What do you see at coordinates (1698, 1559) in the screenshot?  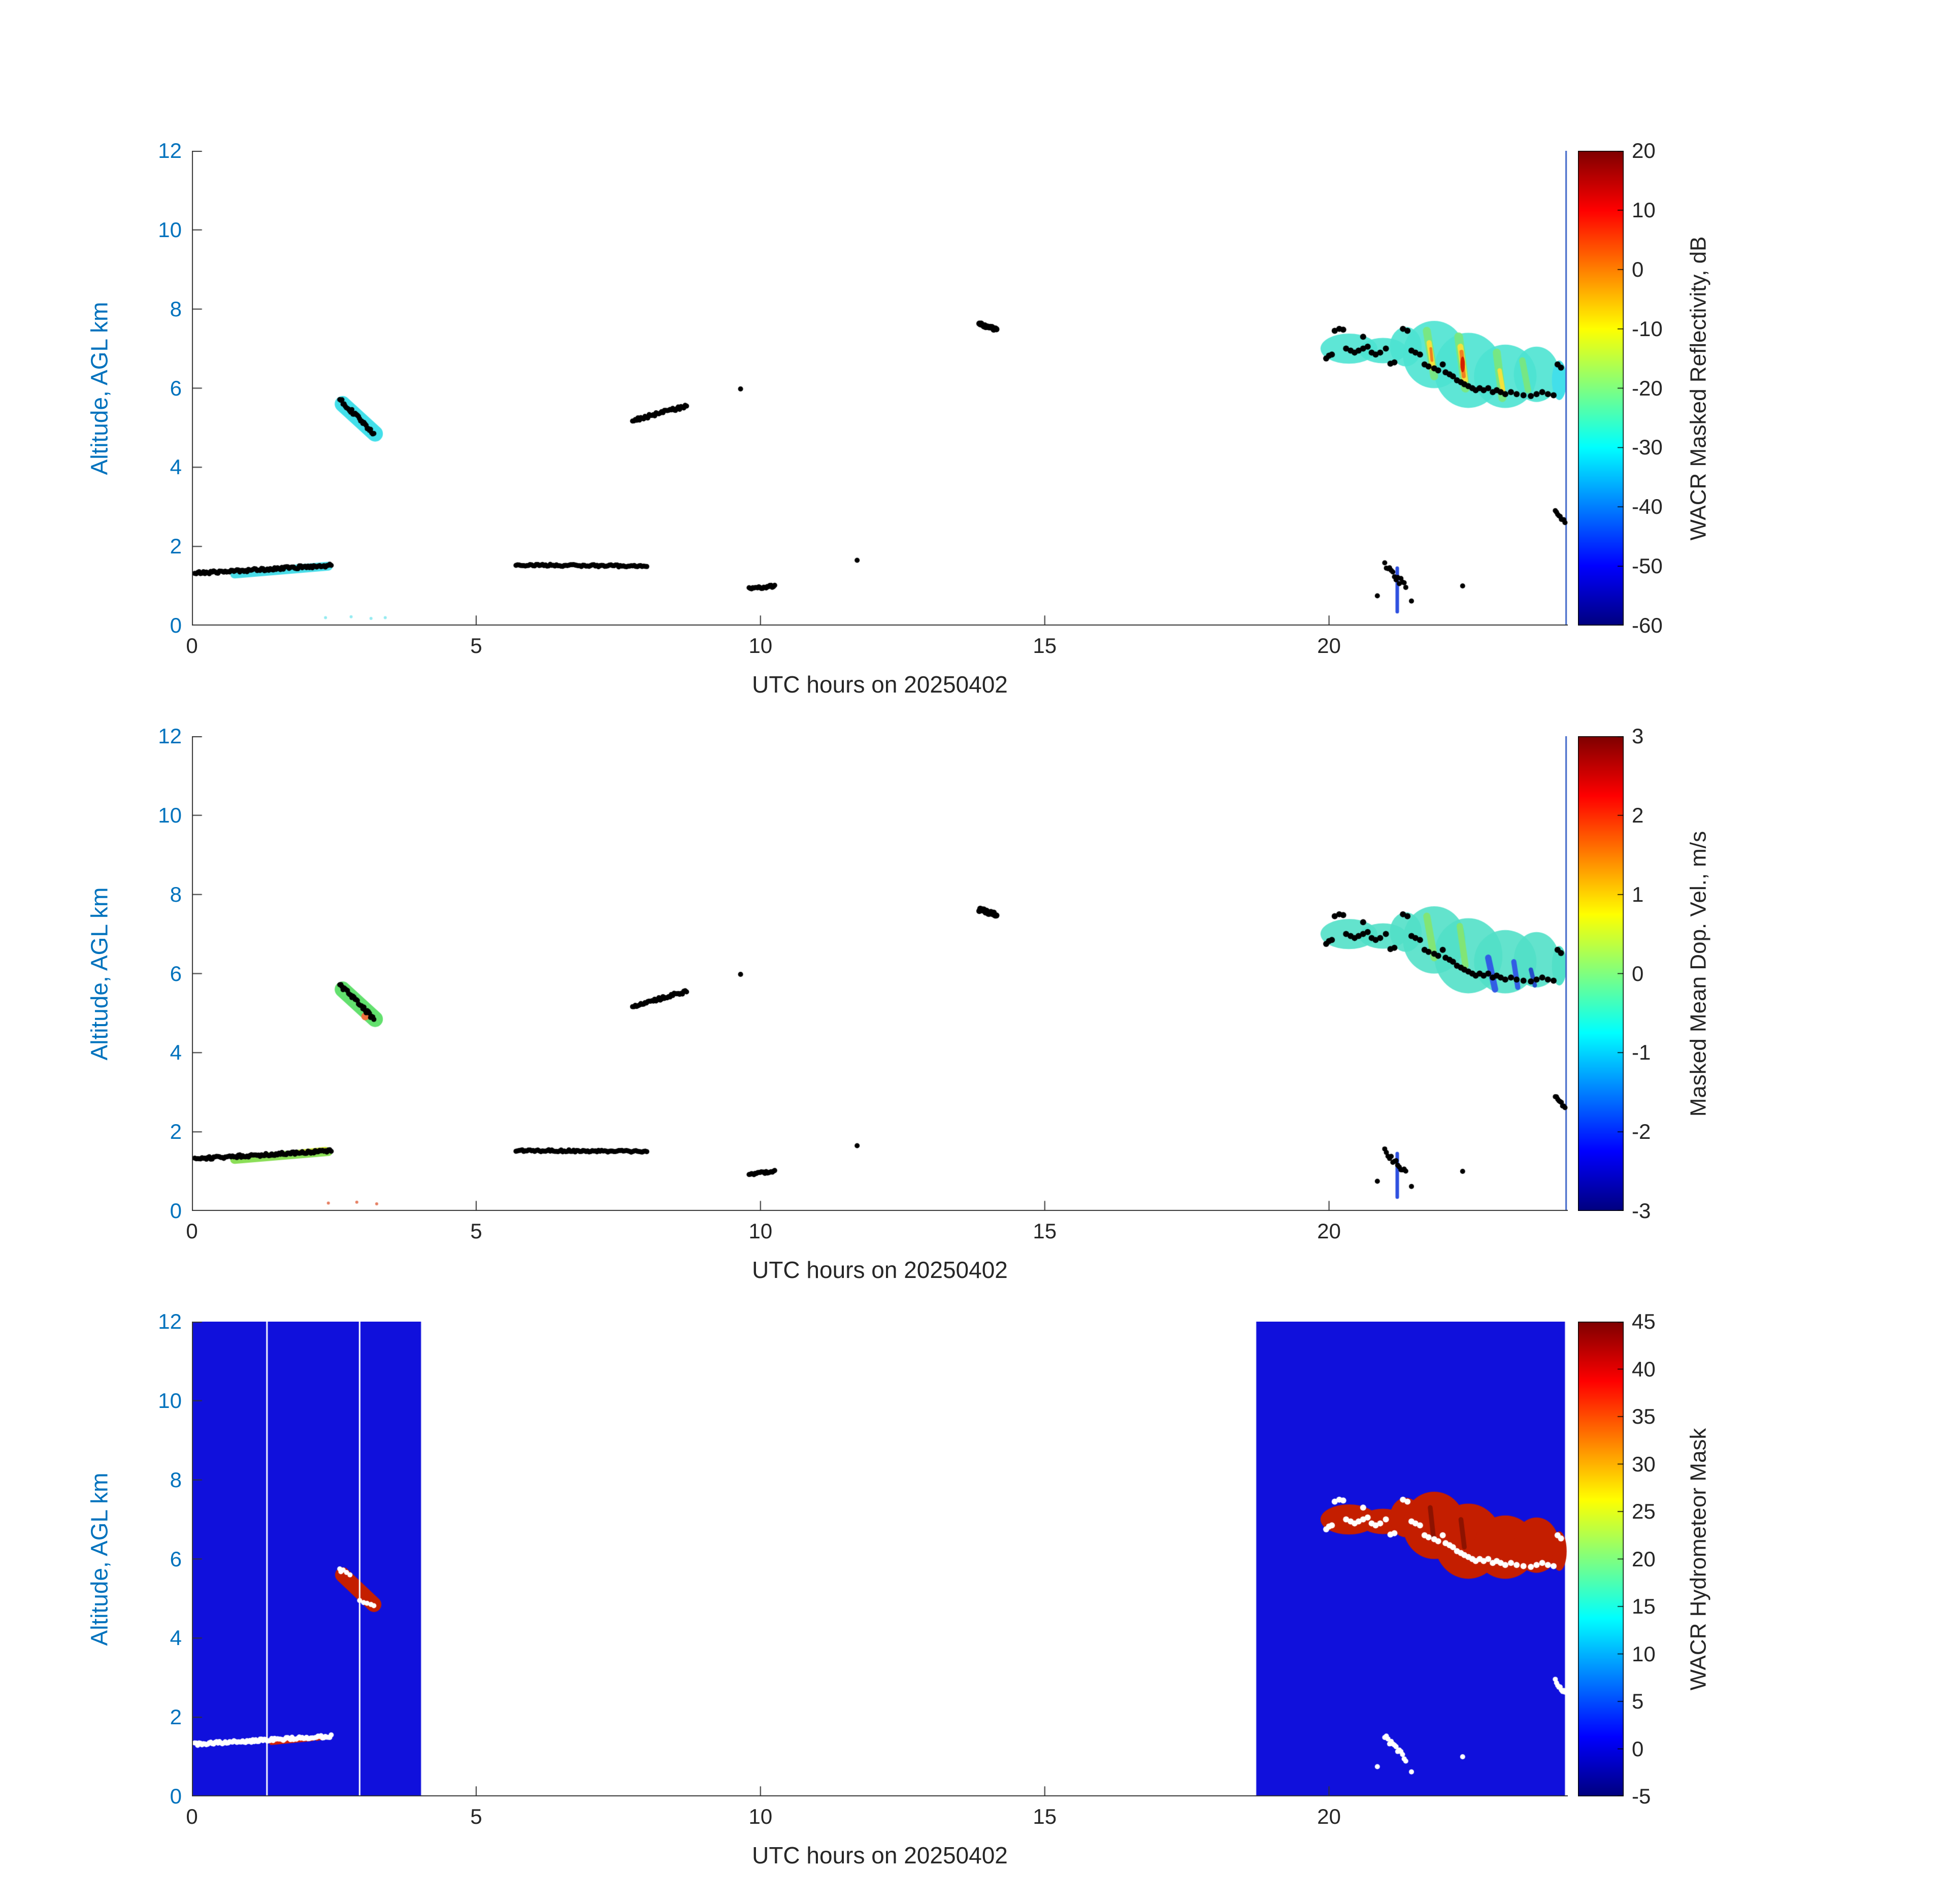 I see `colorbar-title: WACR Hydrometeor Mask` at bounding box center [1698, 1559].